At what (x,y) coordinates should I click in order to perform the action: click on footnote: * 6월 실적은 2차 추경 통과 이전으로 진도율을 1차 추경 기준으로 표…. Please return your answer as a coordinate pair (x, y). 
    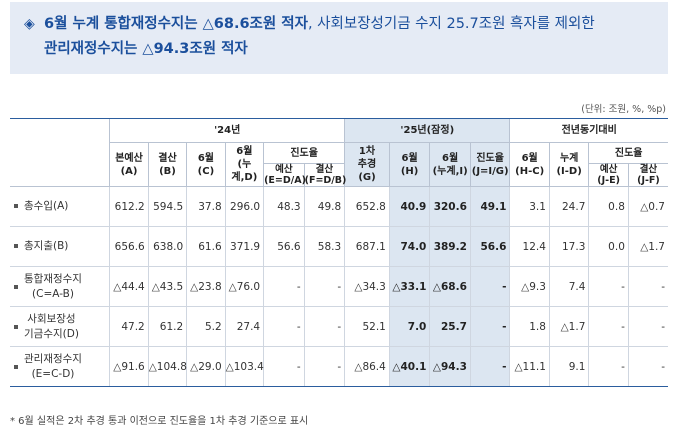
    Looking at the image, I should click on (159, 421).